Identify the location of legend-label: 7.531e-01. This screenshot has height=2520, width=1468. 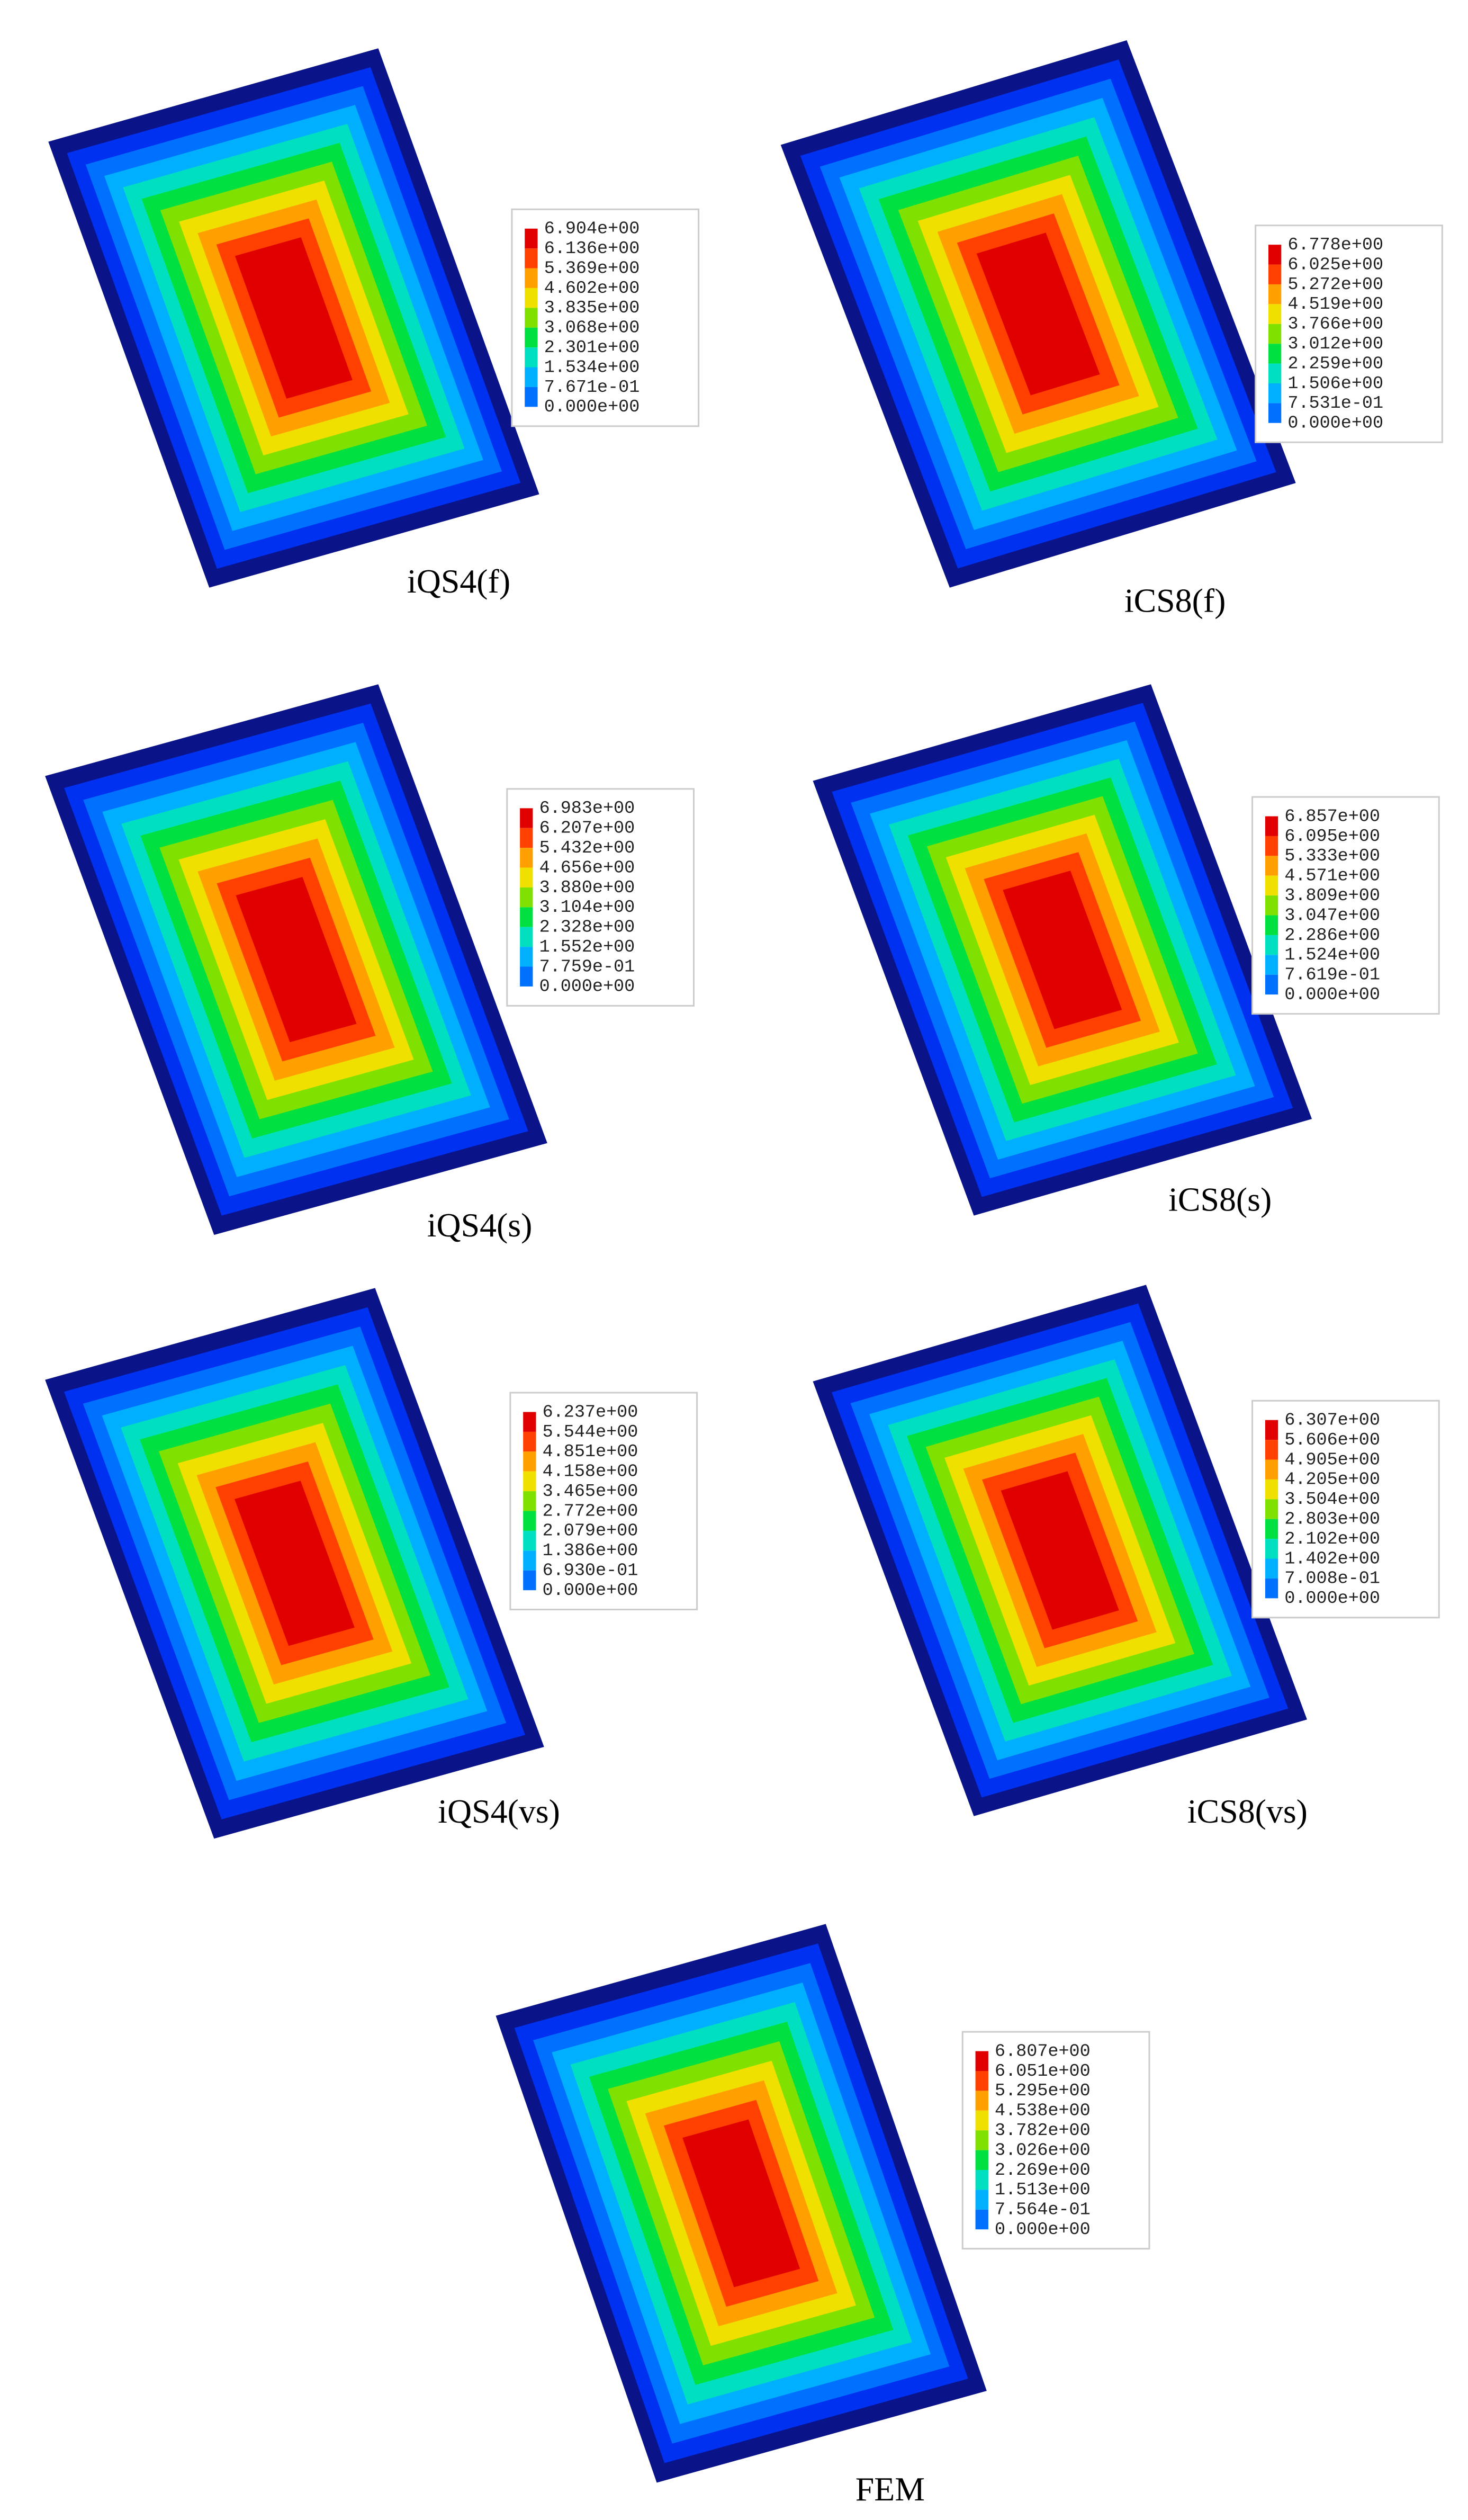
(1335, 403).